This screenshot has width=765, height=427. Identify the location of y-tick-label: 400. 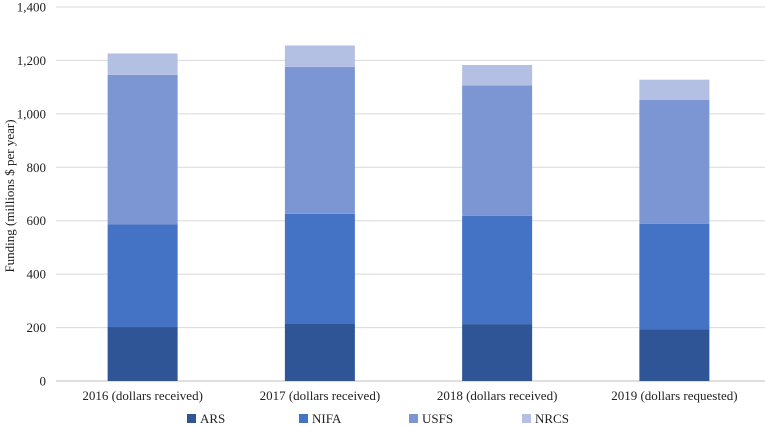
(37, 274).